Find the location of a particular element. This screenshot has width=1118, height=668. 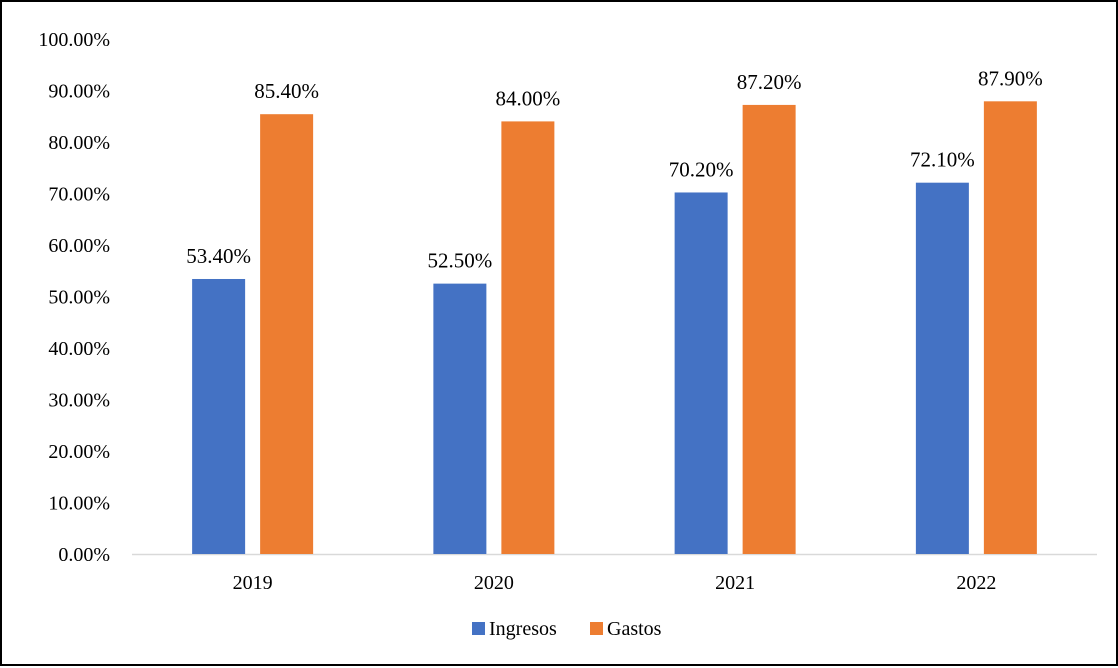

x-tick-label: 2021 is located at coordinates (735, 583).